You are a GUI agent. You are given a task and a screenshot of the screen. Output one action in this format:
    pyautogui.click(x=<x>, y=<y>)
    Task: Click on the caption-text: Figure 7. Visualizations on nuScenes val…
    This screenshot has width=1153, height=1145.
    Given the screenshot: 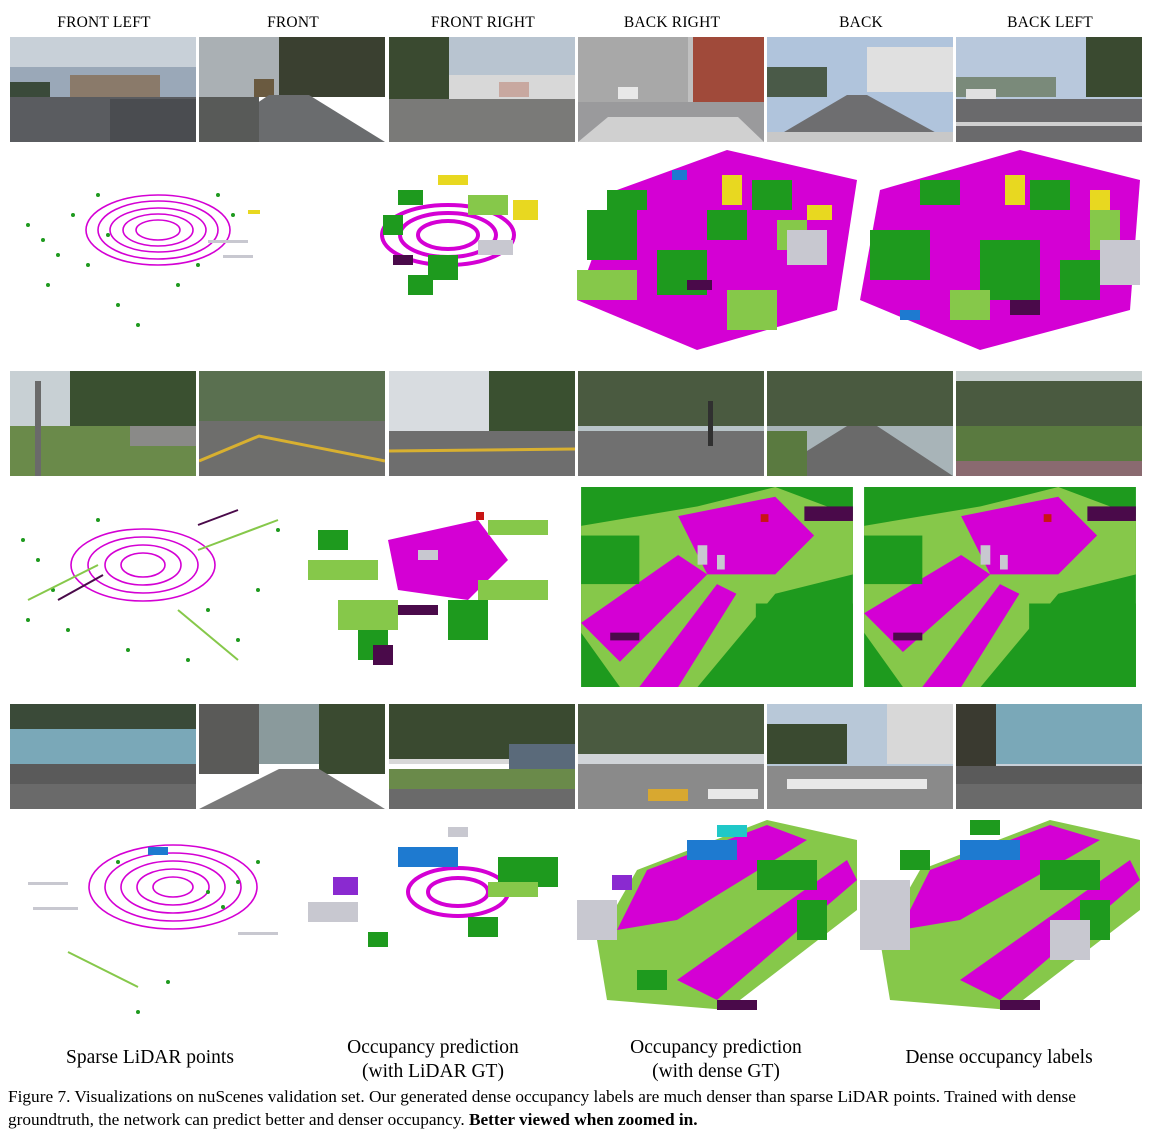 What is the action you would take?
    pyautogui.click(x=542, y=1108)
    